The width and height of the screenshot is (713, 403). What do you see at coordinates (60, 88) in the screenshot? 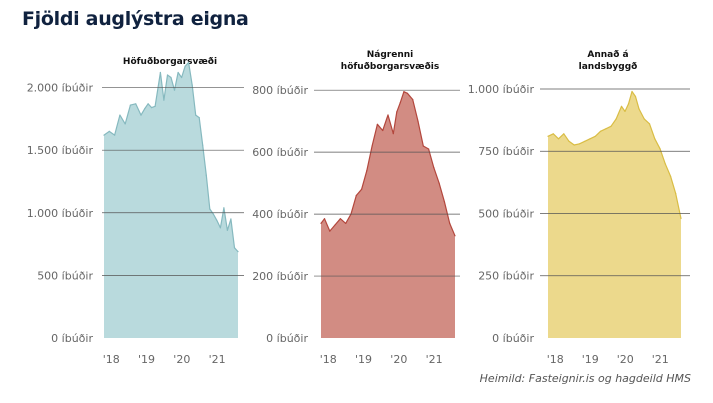
I see `y-tick-label: 2.000 íbúðir` at bounding box center [60, 88].